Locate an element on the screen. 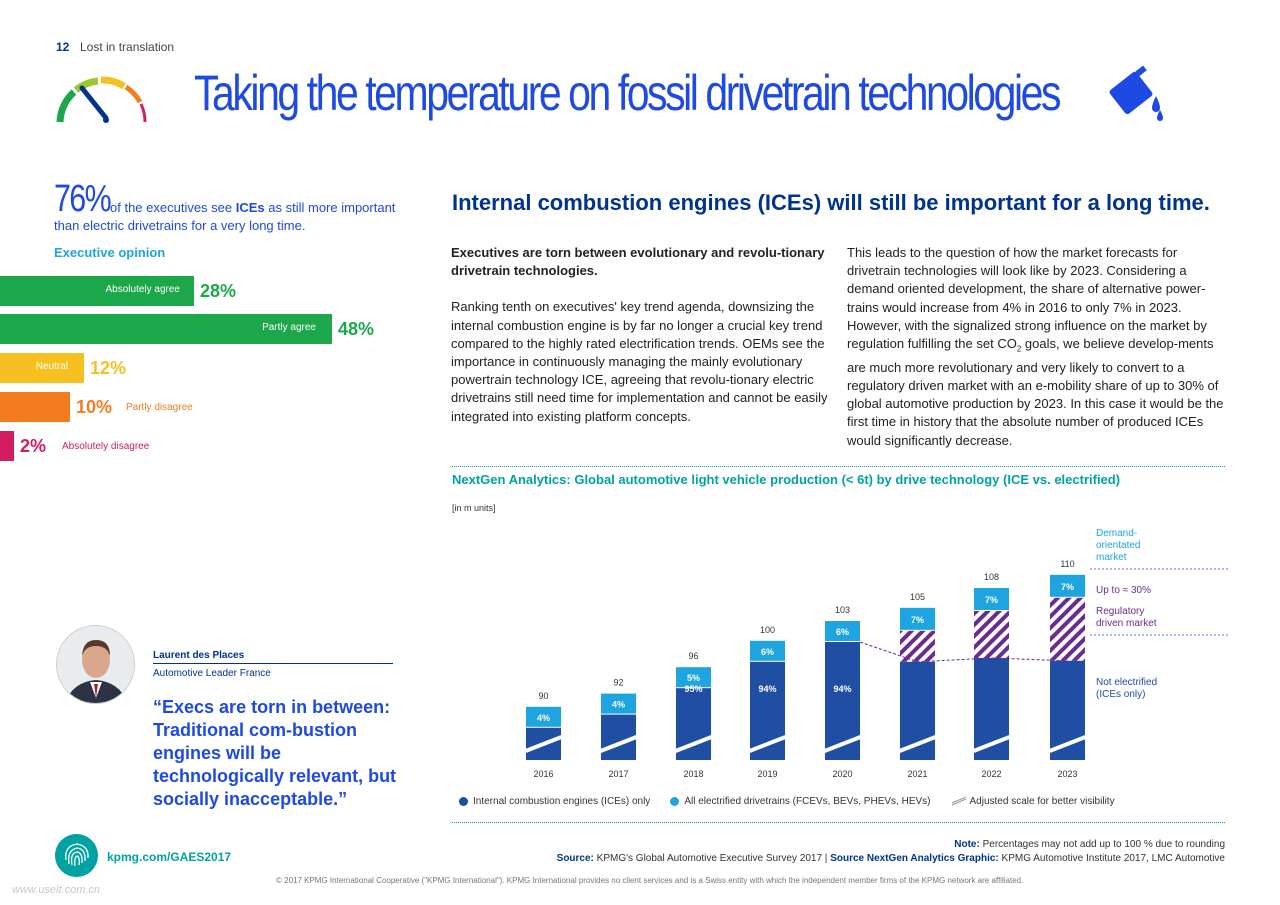  person-divider is located at coordinates (273, 663).